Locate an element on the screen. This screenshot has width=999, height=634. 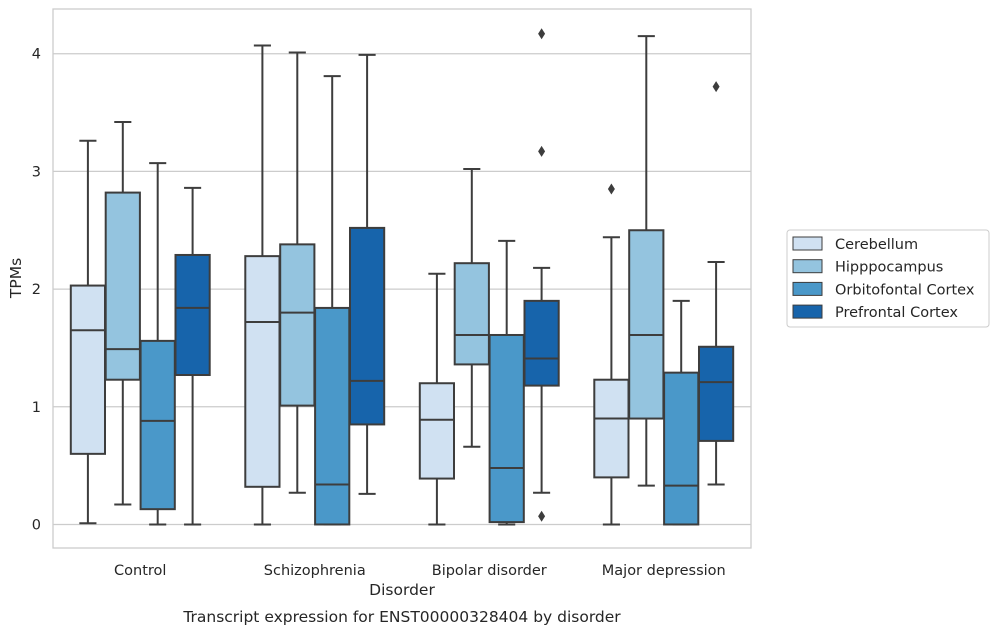
y-tick-3: 3 is located at coordinates (36, 172).